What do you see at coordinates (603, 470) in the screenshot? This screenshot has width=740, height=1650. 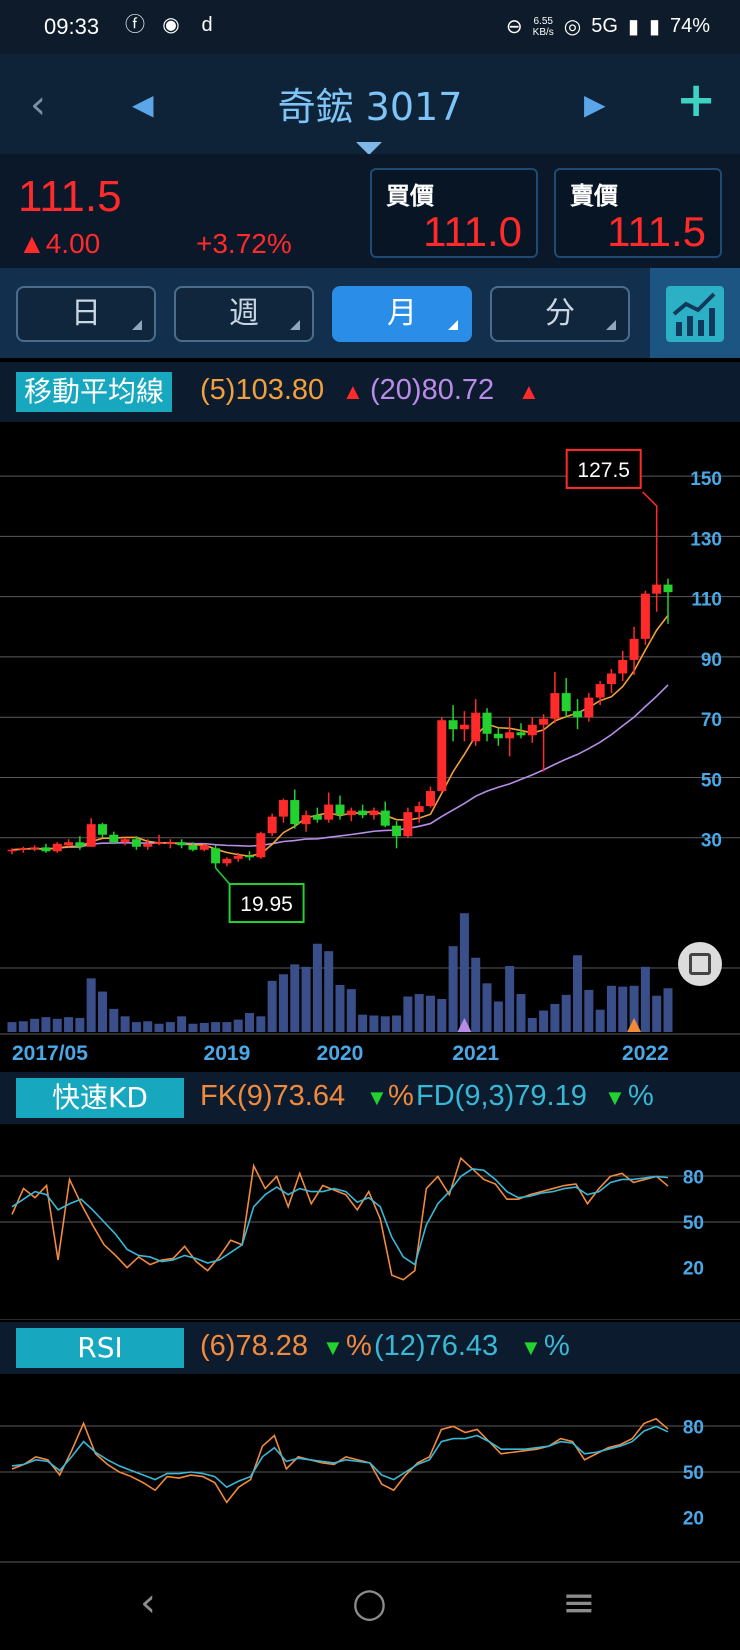 I see `max-label: 127.5` at bounding box center [603, 470].